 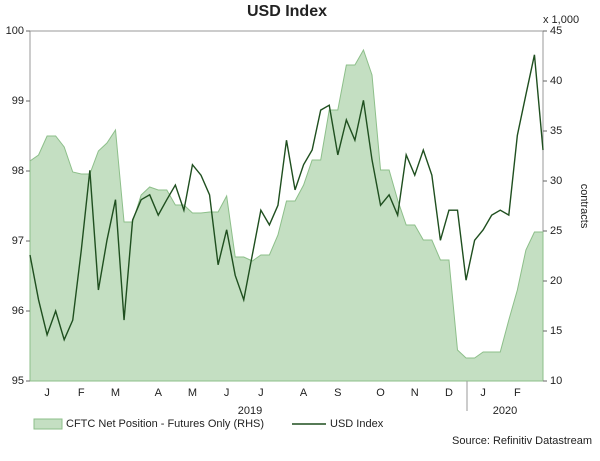 I want to click on y2-tick-label: 40, so click(x=556, y=81).